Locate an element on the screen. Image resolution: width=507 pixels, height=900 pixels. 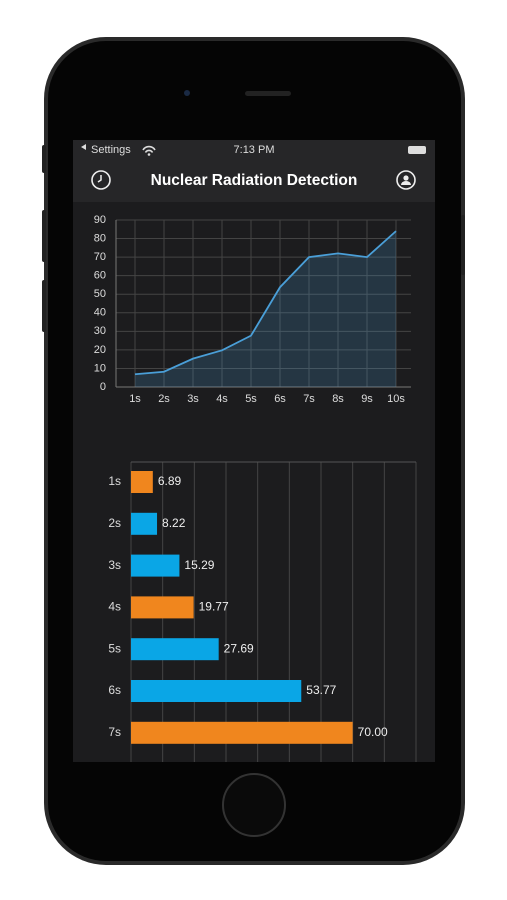
app-title: Nuclear Radiation Detection is located at coordinates (254, 180).